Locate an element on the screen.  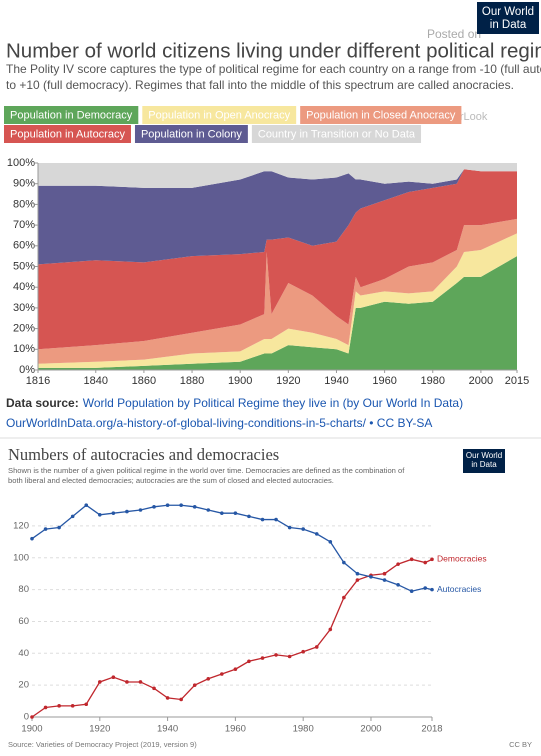
legend-label: Population in Democracy is located at coordinates (71, 115).